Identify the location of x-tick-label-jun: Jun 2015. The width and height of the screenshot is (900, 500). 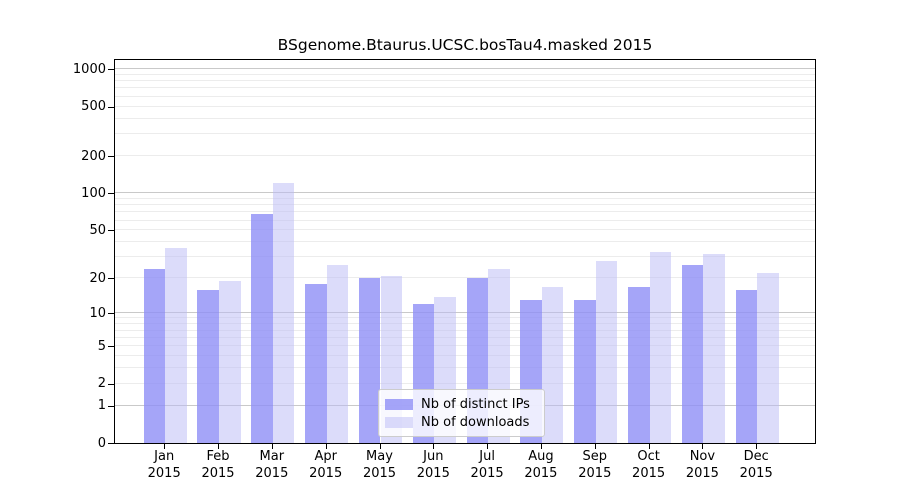
(433, 465).